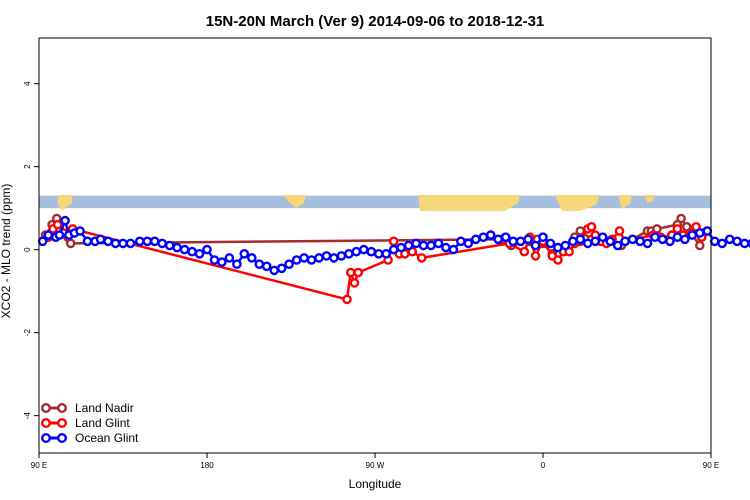 The width and height of the screenshot is (750, 500). I want to click on legend-item: Land Nadir, so click(87, 408).